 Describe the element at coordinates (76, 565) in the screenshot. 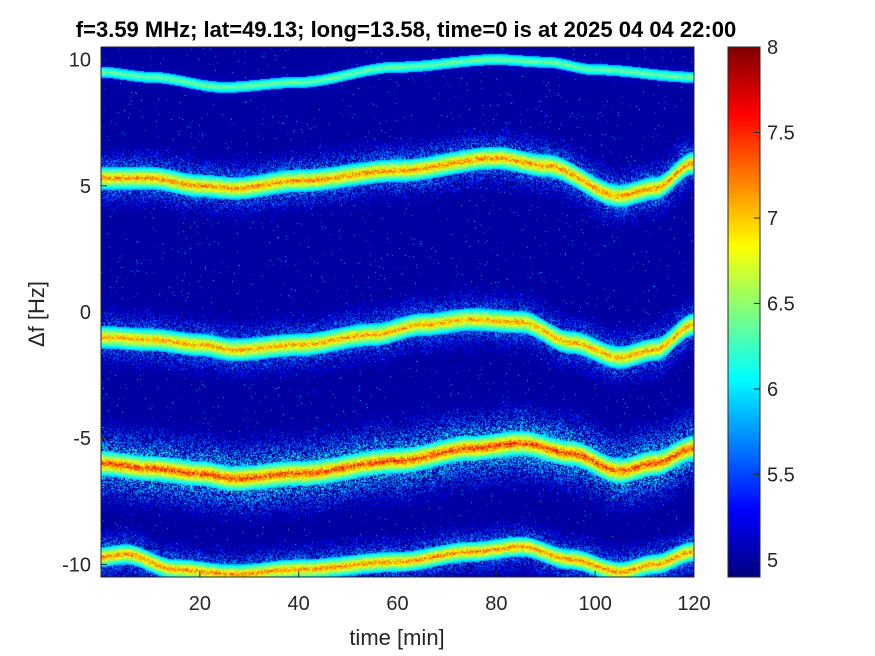

I see `y-tick-label: -10` at that location.